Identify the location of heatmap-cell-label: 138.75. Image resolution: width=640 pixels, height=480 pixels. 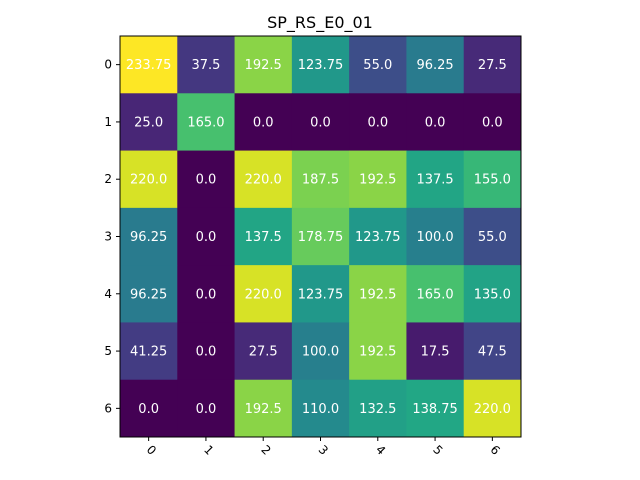
(435, 409).